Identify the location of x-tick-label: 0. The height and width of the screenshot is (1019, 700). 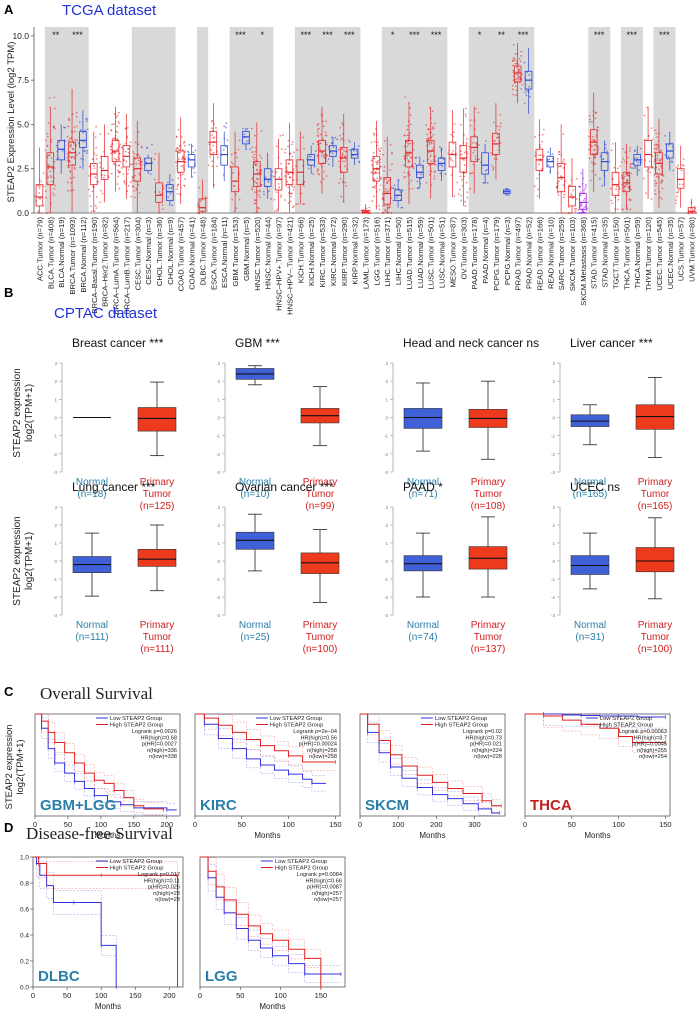
(195, 824).